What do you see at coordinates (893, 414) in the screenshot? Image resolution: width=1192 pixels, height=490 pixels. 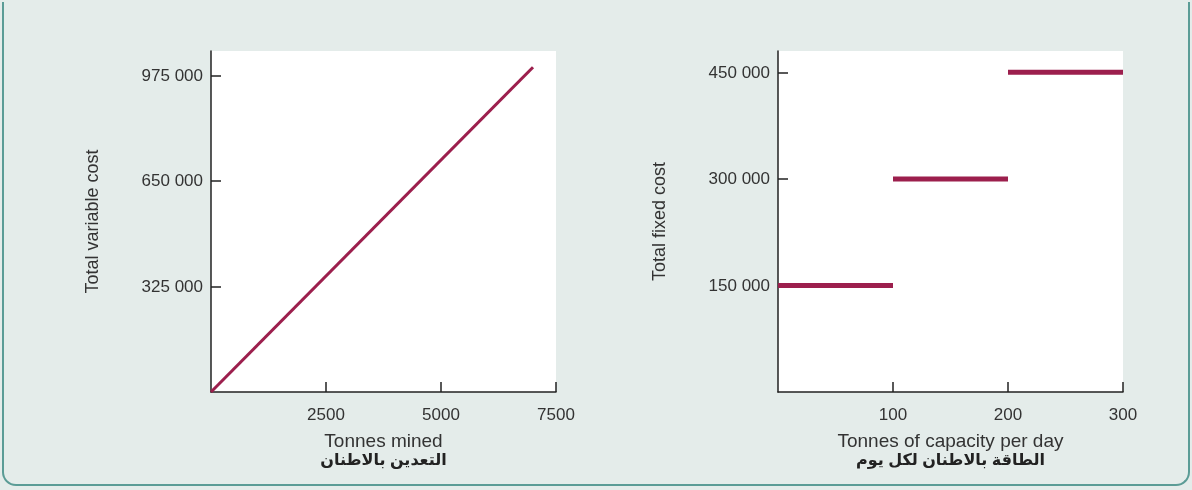 I see `x-tick-label: 100` at bounding box center [893, 414].